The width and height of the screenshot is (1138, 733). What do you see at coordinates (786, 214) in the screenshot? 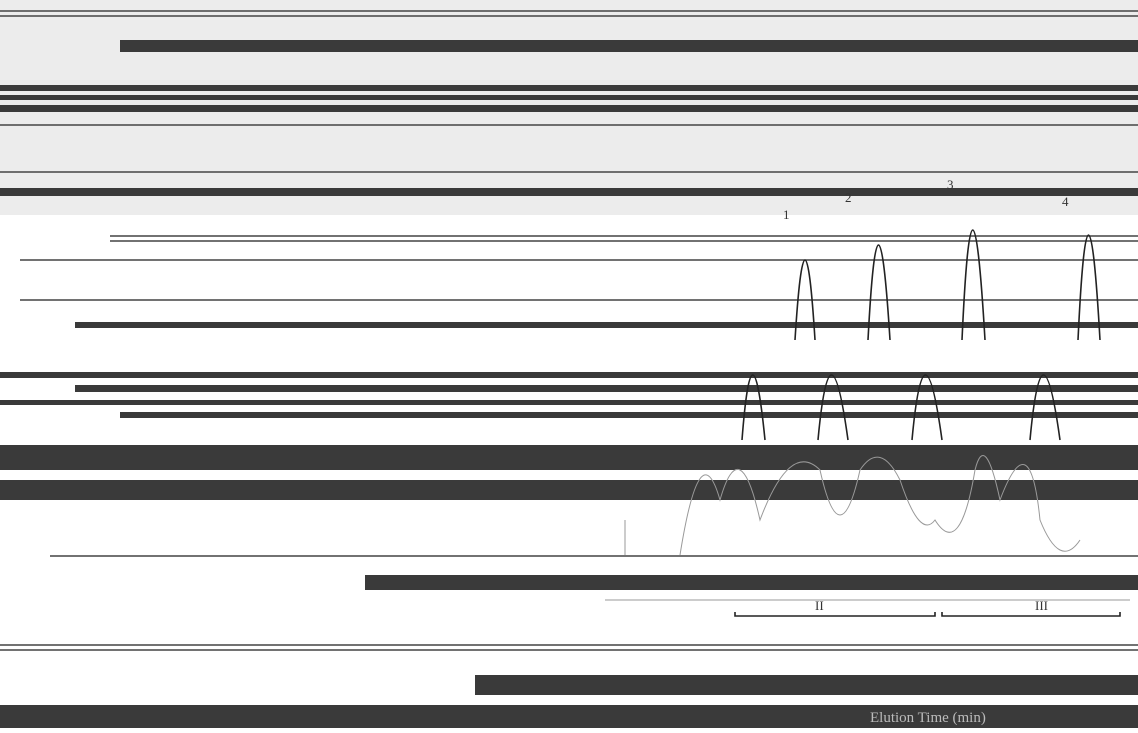
I see `peak-label: 1` at bounding box center [786, 214].